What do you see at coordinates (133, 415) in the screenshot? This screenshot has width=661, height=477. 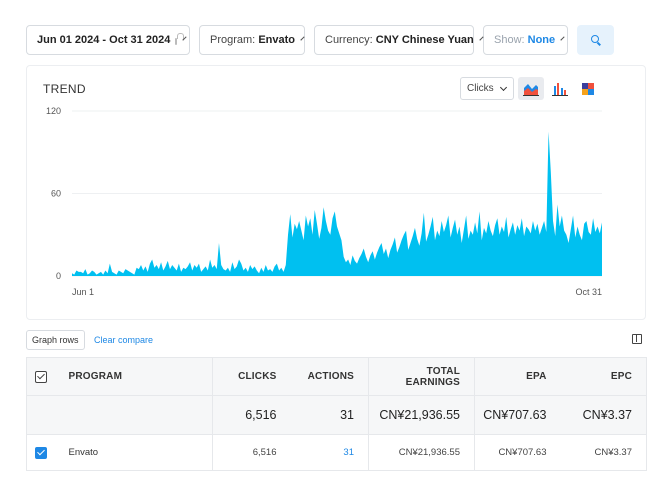 I see `totals-program-cell` at bounding box center [133, 415].